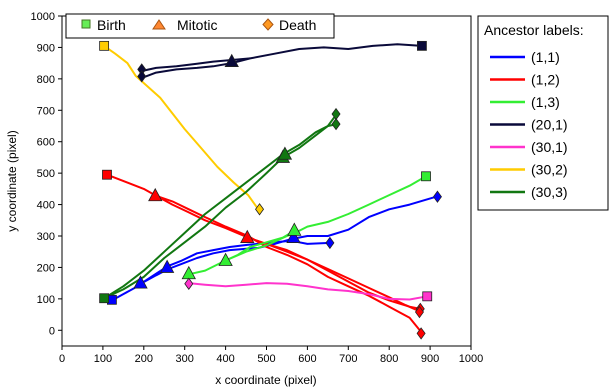  I want to click on ancestor-legend-label: (1,2), so click(545, 80).